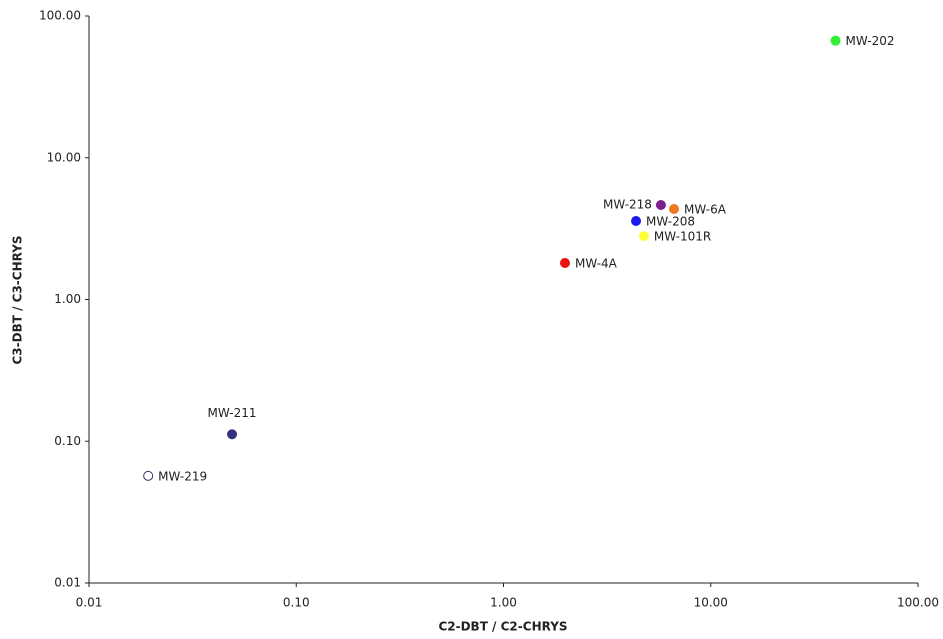 This screenshot has width=943, height=639. Describe the element at coordinates (64, 157) in the screenshot. I see `y-tick-label: 10.00` at that location.